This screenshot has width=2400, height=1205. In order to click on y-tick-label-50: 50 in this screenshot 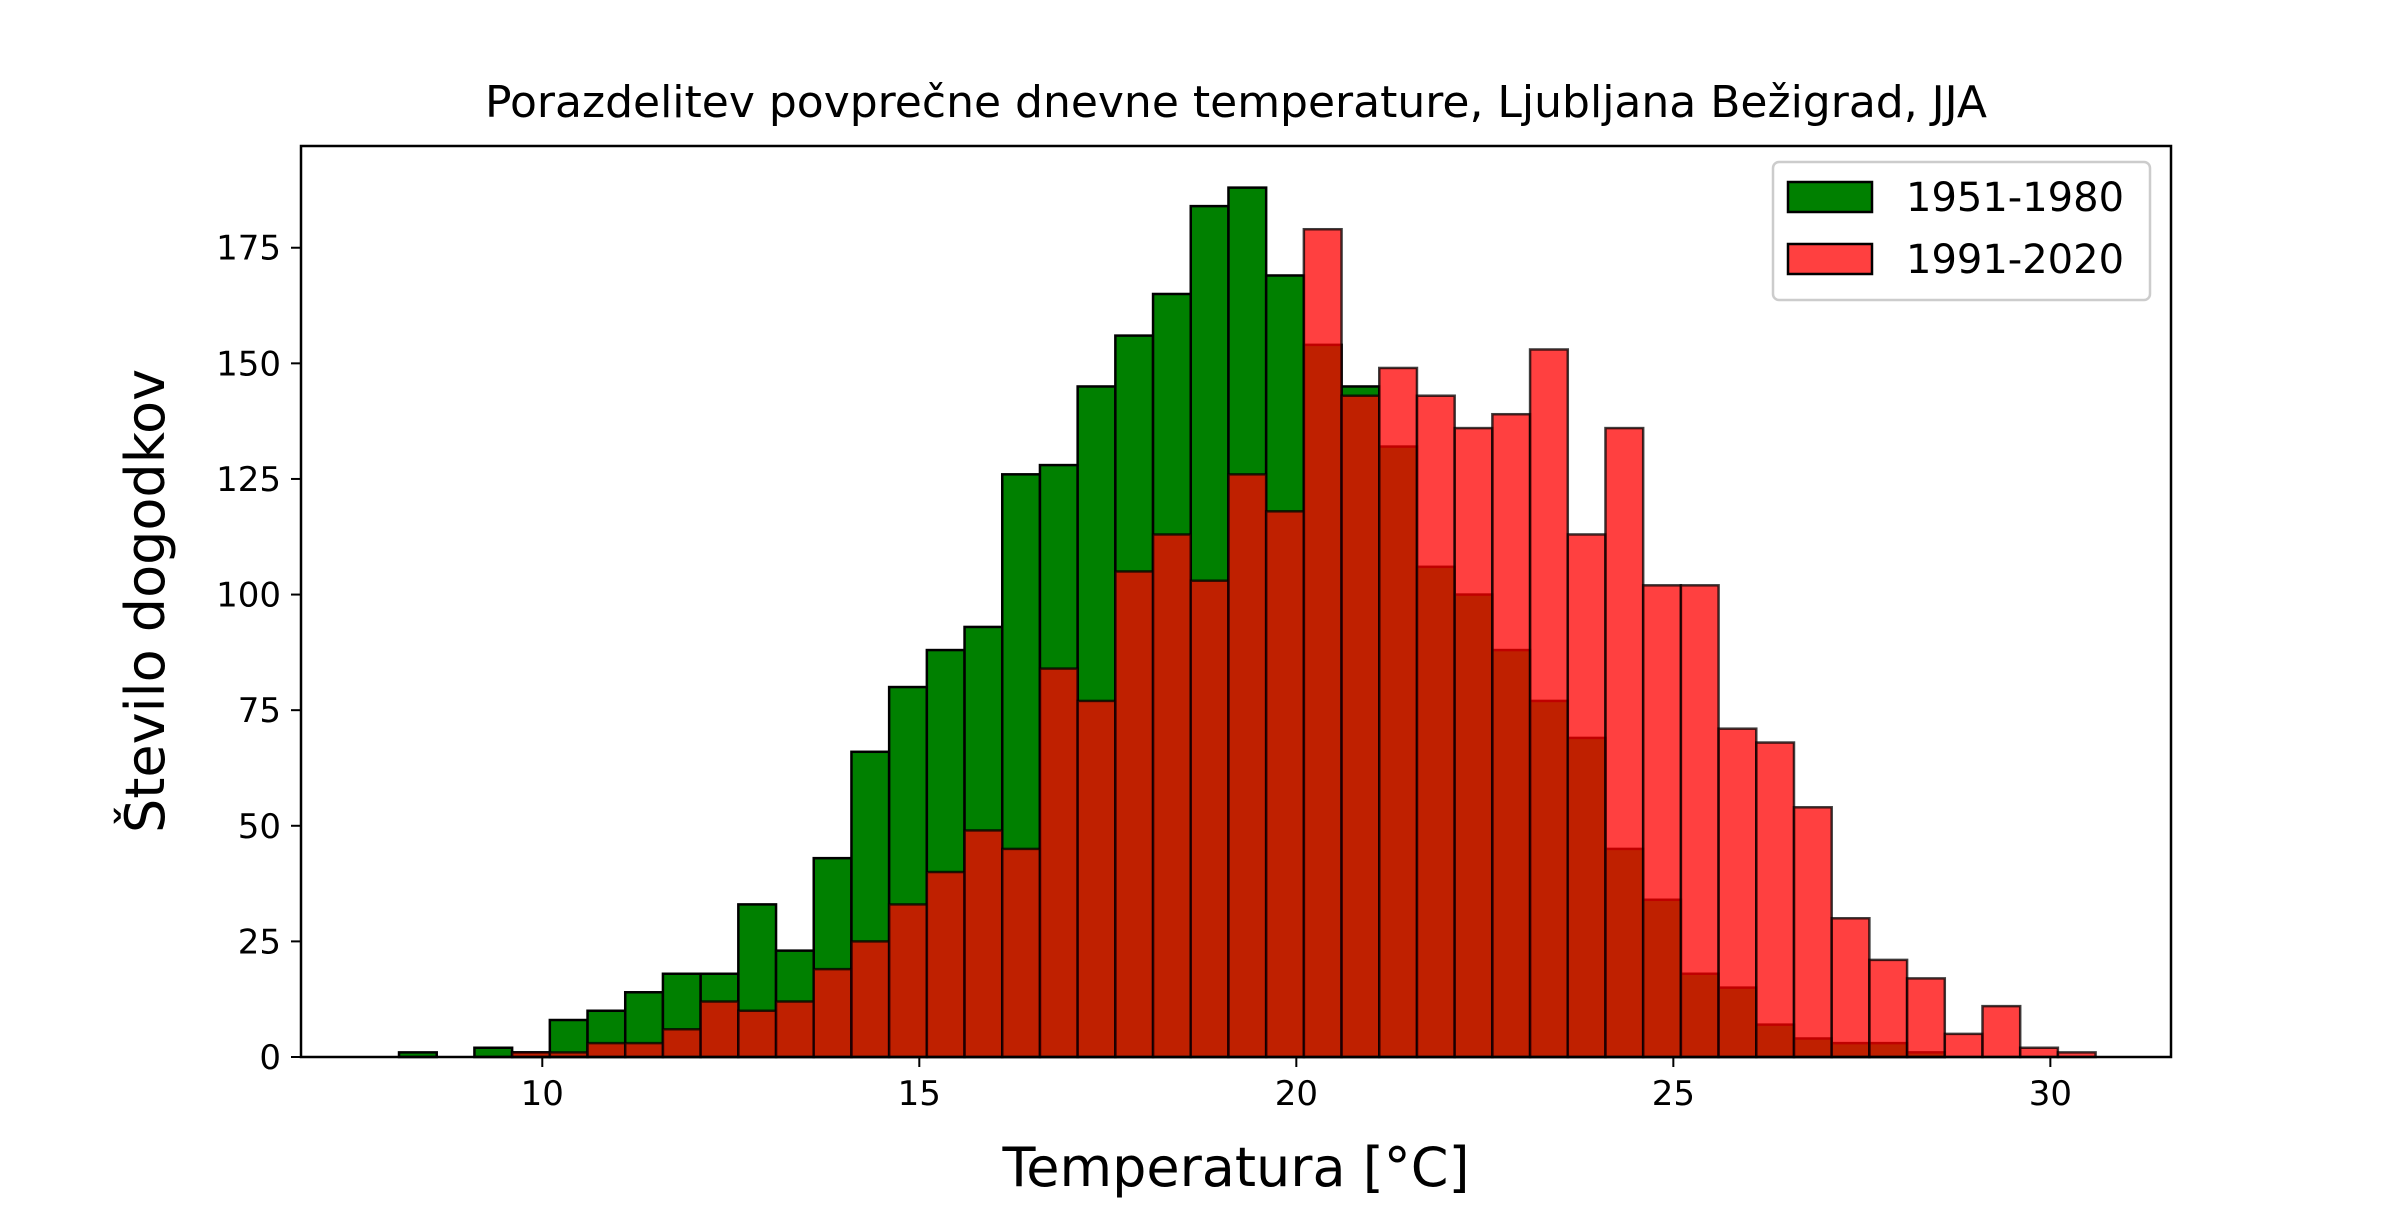, I will do `click(259, 827)`.